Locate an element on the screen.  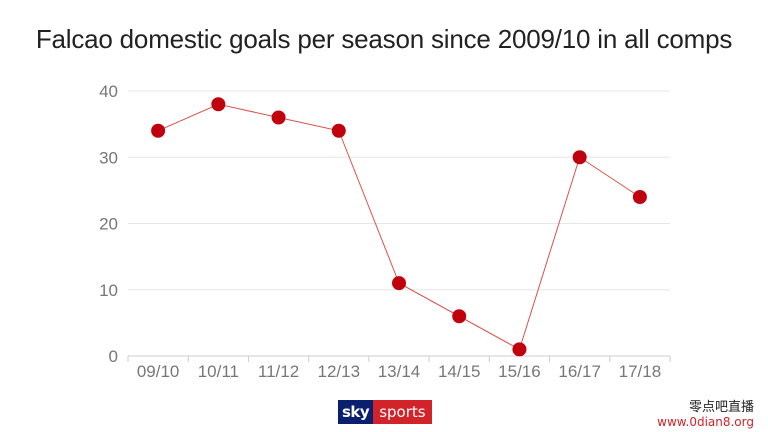
watermark-url: www.0dian8.org is located at coordinates (705, 422).